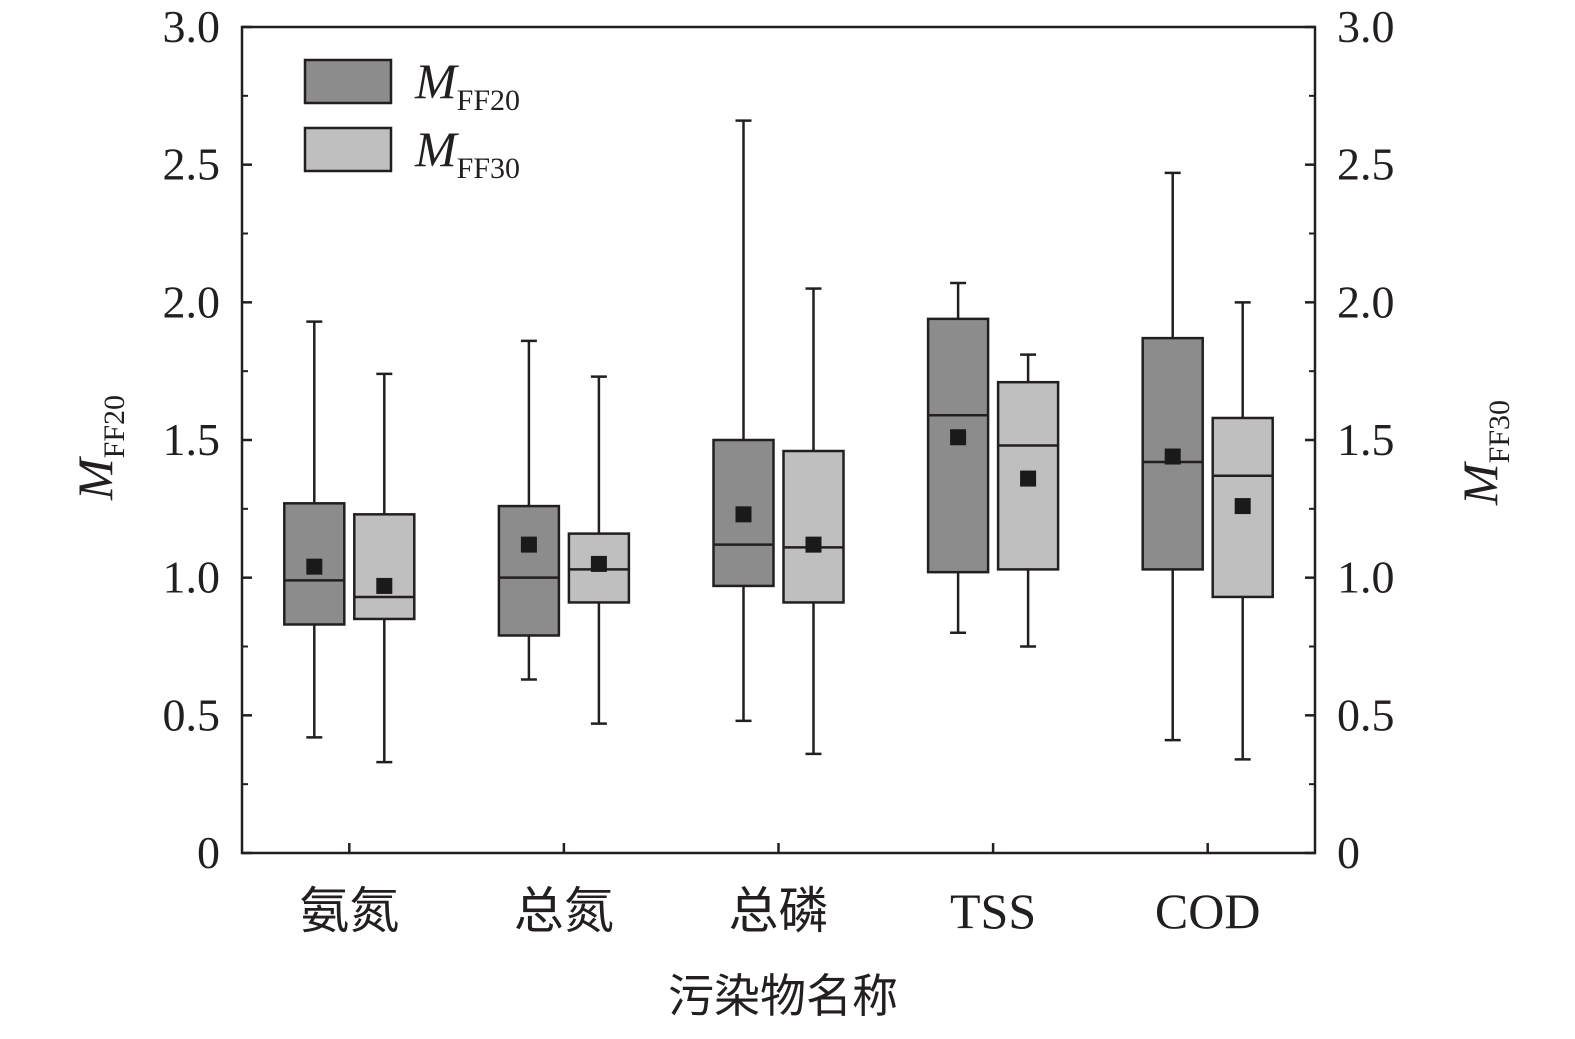 This screenshot has width=1575, height=1039. Describe the element at coordinates (192, 714) in the screenshot. I see `y-tick-label-left: 0.5` at that location.